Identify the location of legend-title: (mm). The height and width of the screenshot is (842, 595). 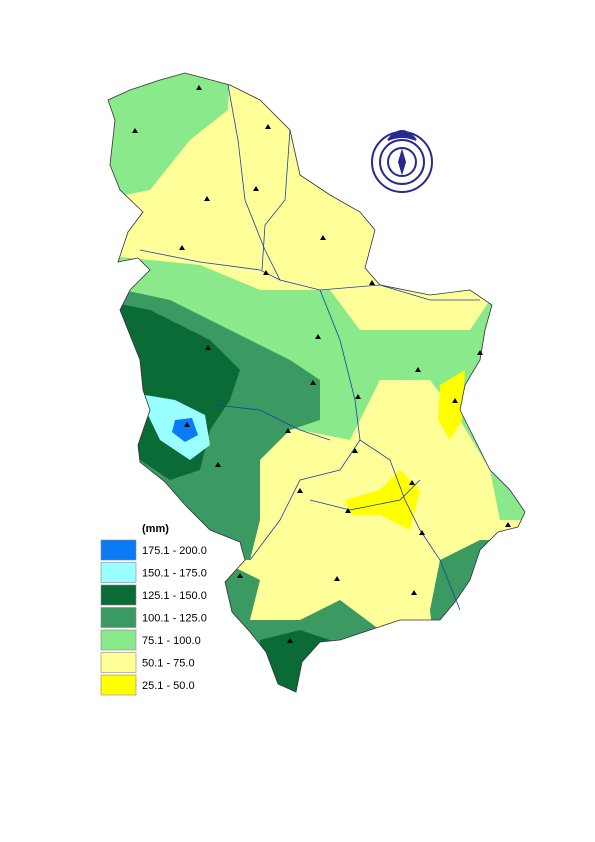
(155, 529).